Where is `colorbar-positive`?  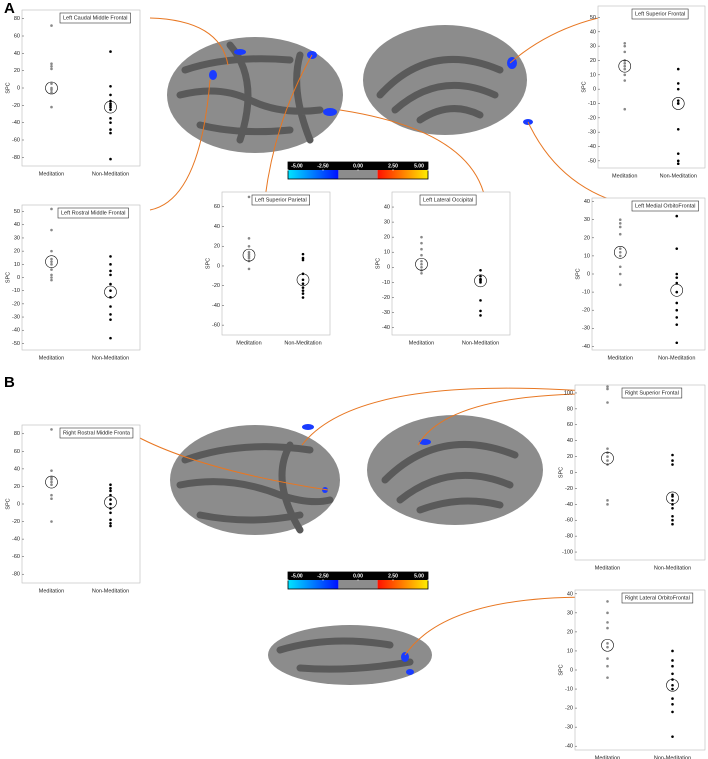
colorbar-positive is located at coordinates (402, 174).